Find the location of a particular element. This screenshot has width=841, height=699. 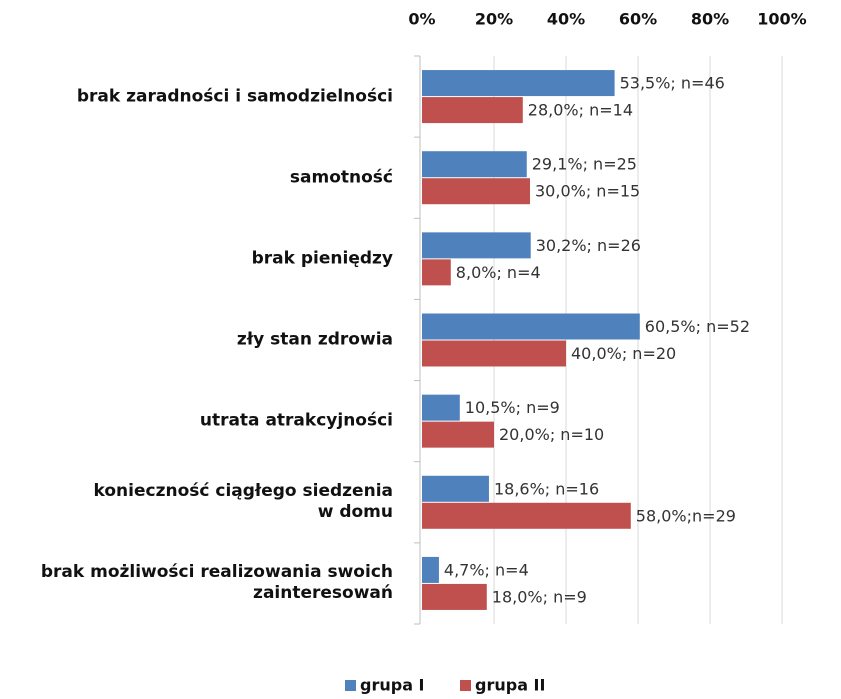

x-tick-label: 60% is located at coordinates (638, 19).